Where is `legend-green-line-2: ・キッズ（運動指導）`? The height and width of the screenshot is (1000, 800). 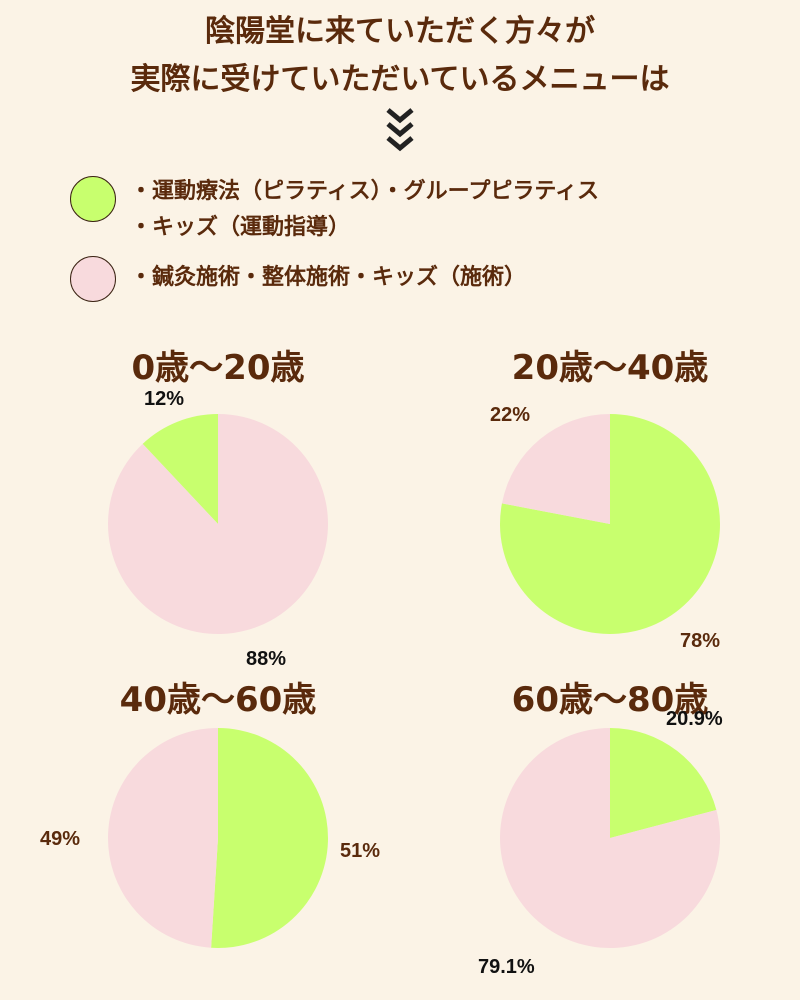
legend-green-line-2: ・キッズ（運動指導） is located at coordinates (240, 227).